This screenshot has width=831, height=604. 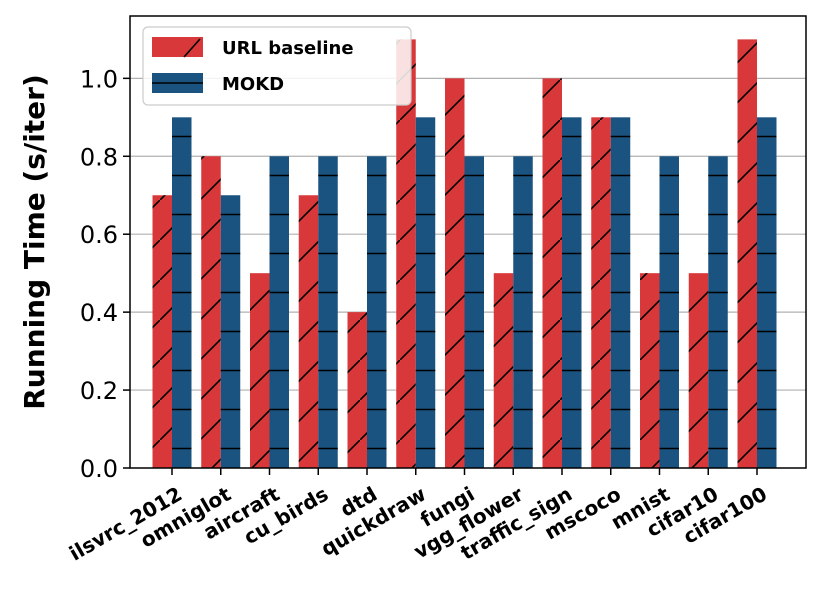 I want to click on y-axis-label: Running Time (s/iter), so click(x=34, y=242).